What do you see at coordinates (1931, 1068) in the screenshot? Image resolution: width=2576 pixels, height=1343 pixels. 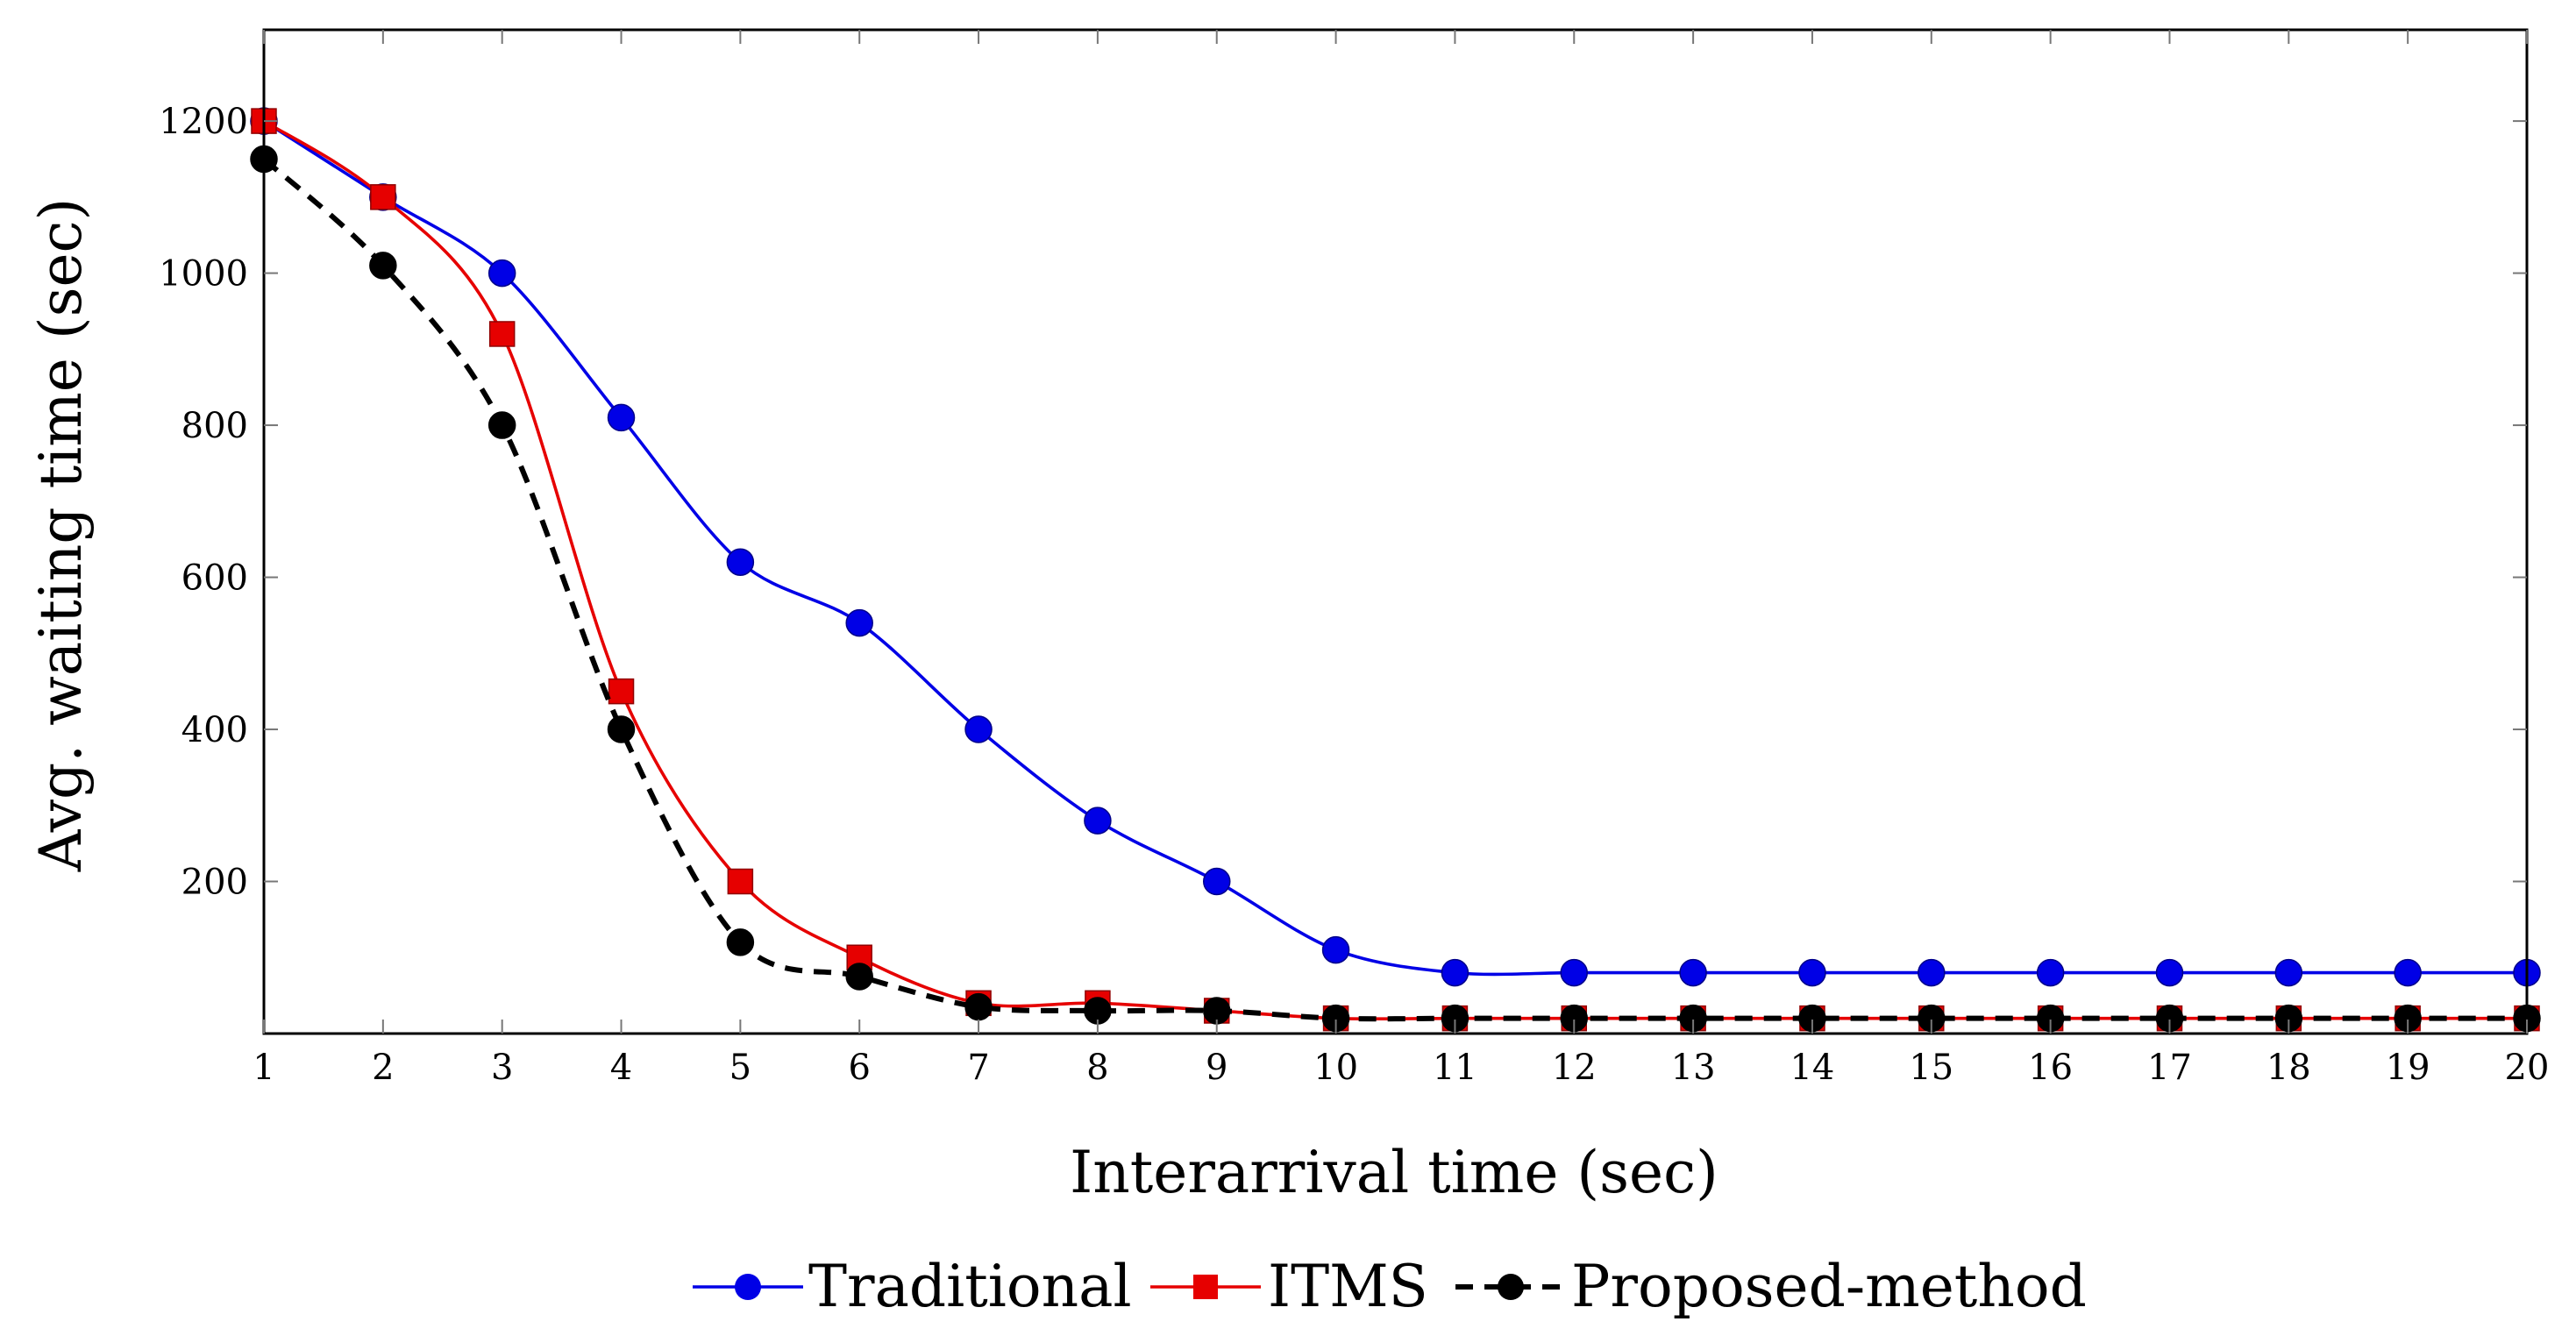 I see `x-tick-label: 15` at bounding box center [1931, 1068].